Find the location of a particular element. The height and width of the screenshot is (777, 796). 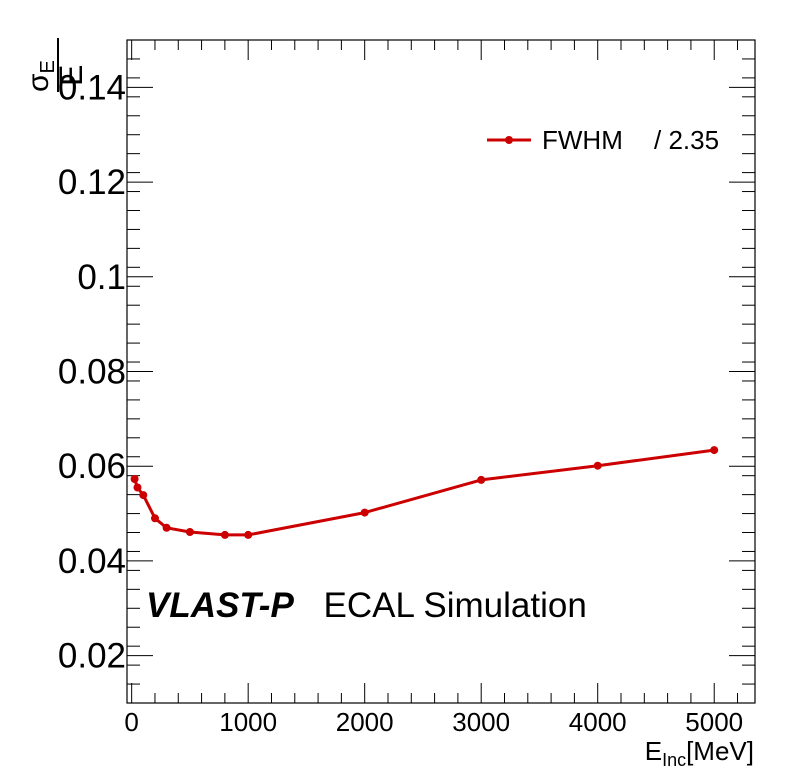

x-tick-label: 1000 is located at coordinates (248, 722).